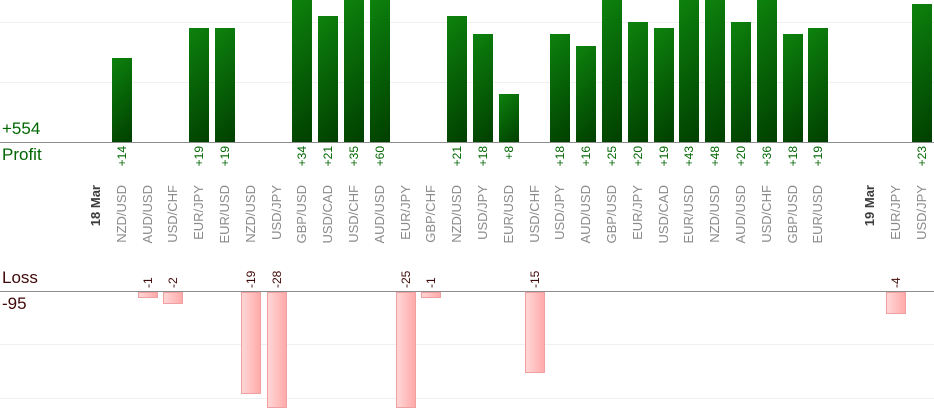 The height and width of the screenshot is (420, 934). What do you see at coordinates (689, 156) in the screenshot?
I see `profit-value-label: +43` at bounding box center [689, 156].